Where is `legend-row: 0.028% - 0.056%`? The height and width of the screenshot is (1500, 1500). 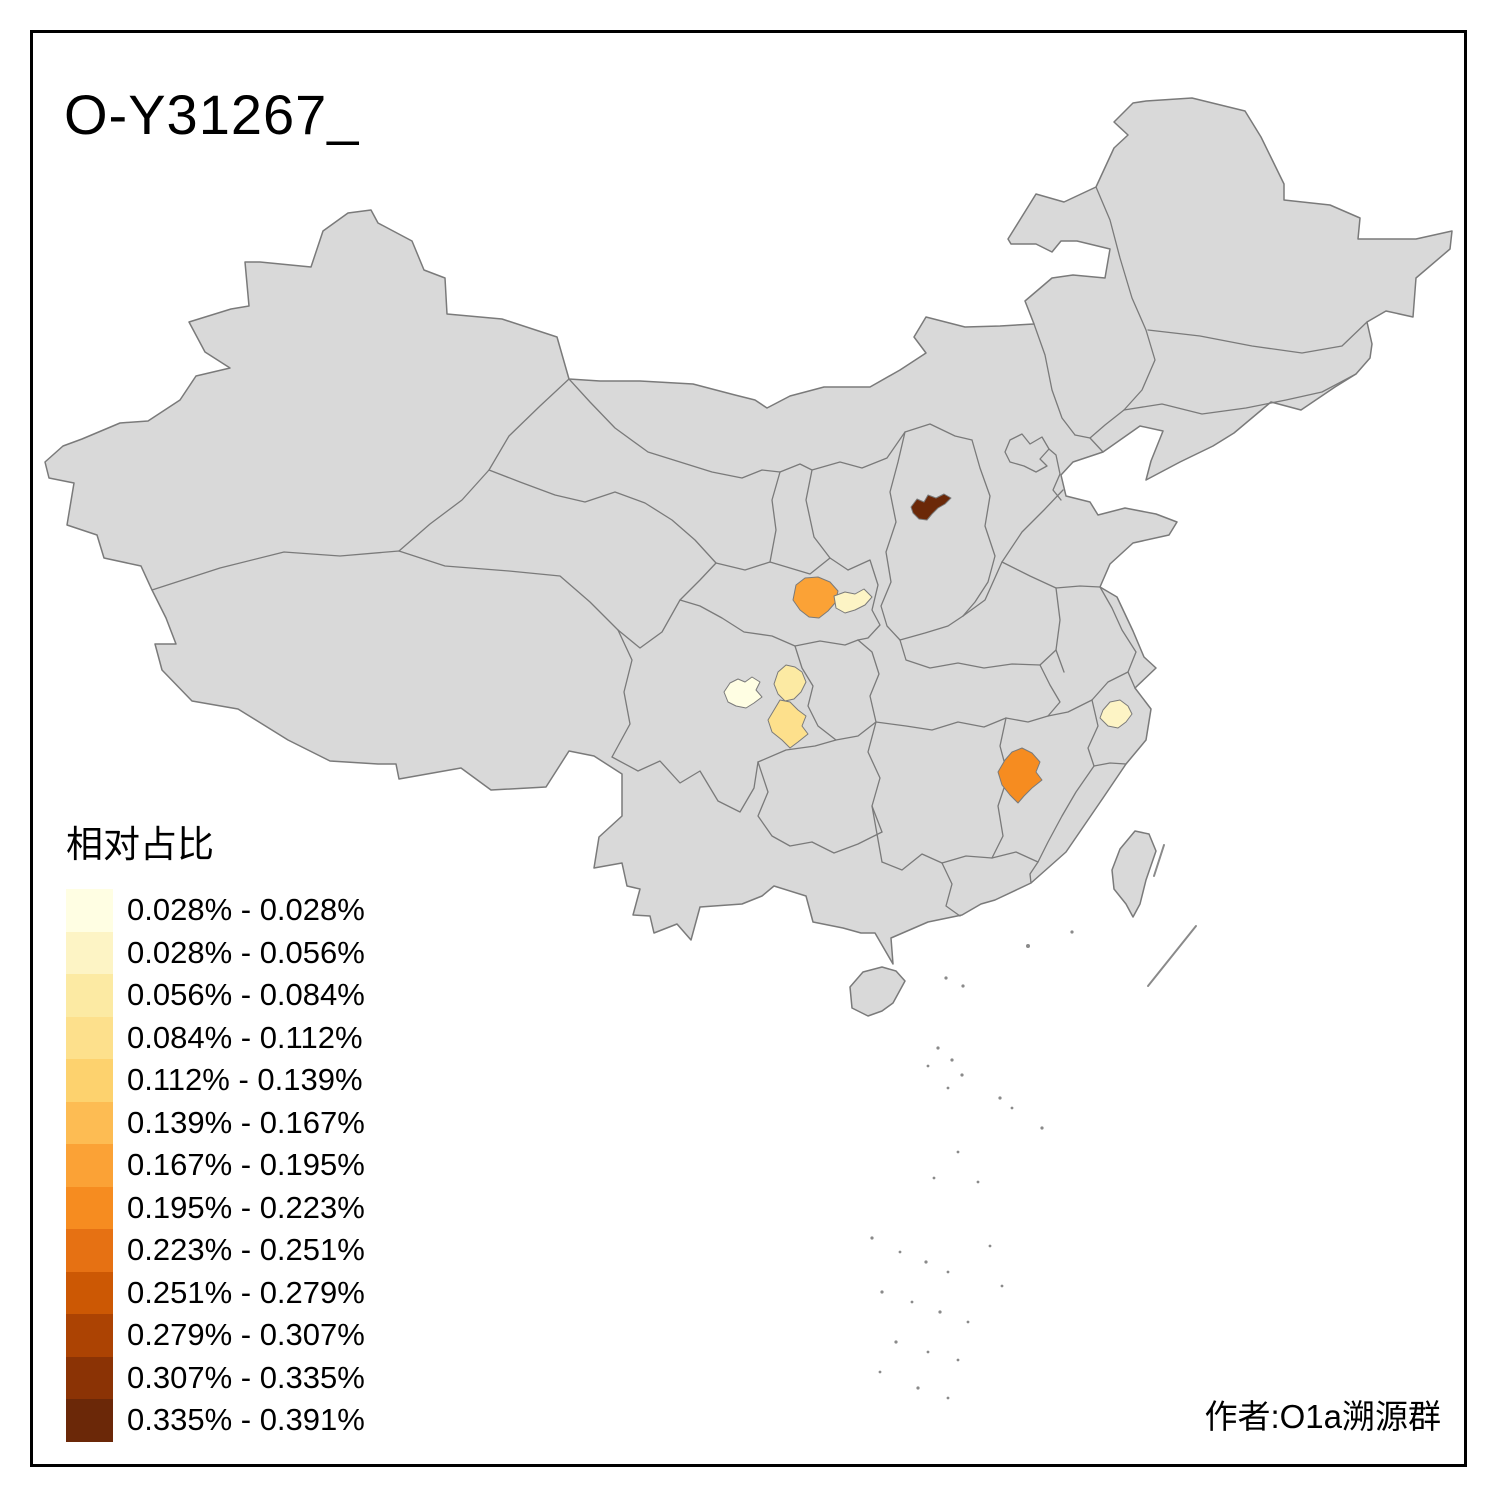
legend-row: 0.028% - 0.056% is located at coordinates (215, 952).